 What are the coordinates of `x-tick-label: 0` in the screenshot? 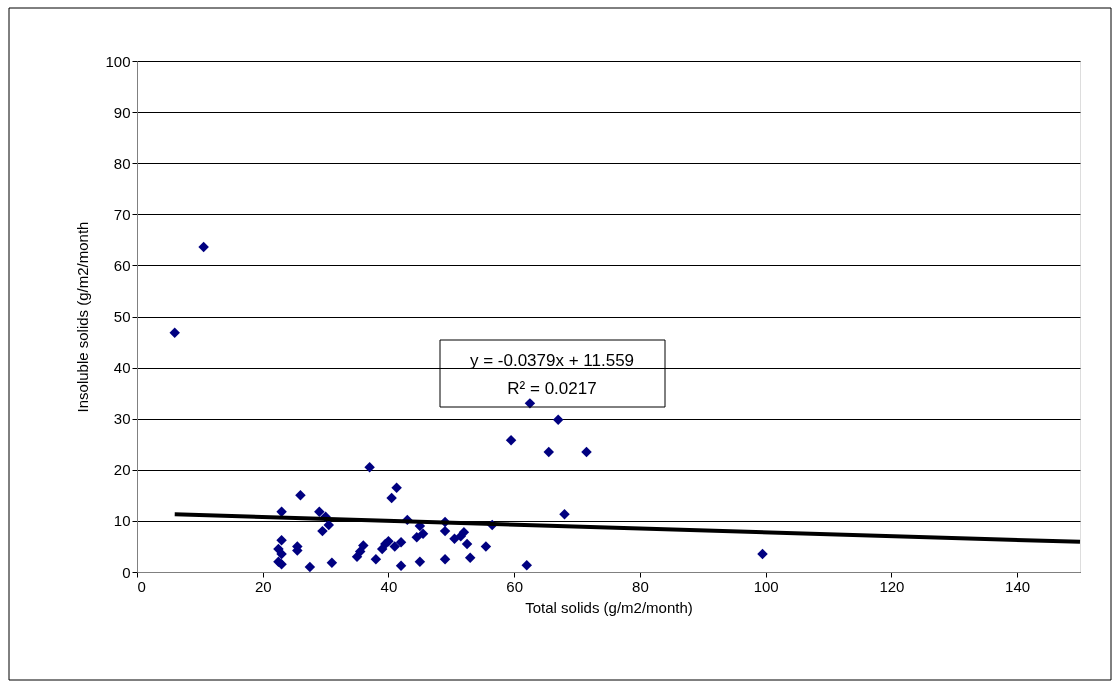 It's located at (141, 586).